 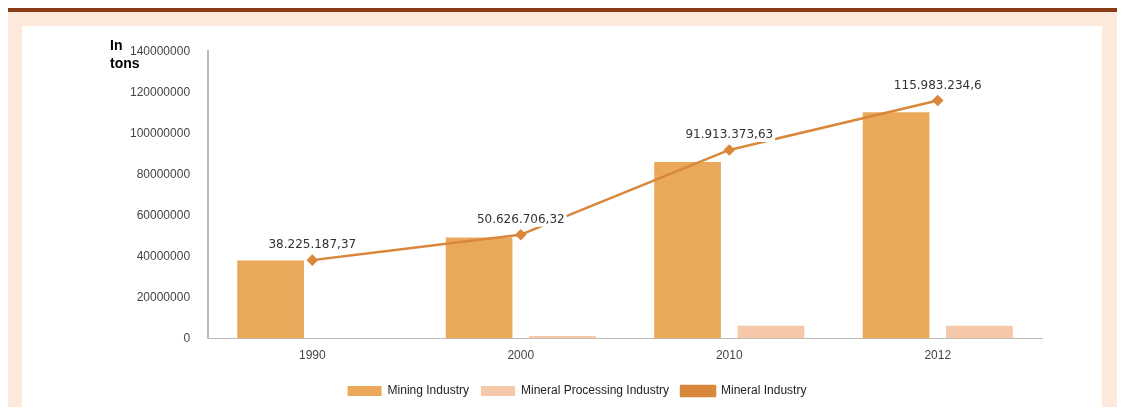 I want to click on y-tick-label: 140000000, so click(x=160, y=50).